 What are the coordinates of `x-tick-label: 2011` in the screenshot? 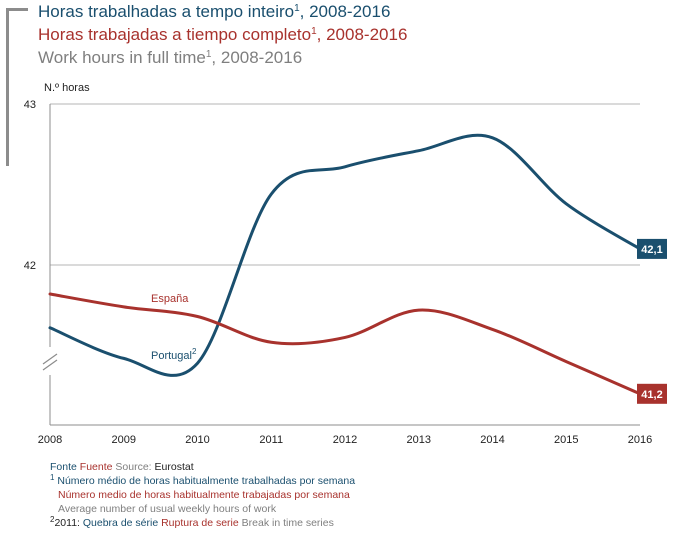 It's located at (271, 440).